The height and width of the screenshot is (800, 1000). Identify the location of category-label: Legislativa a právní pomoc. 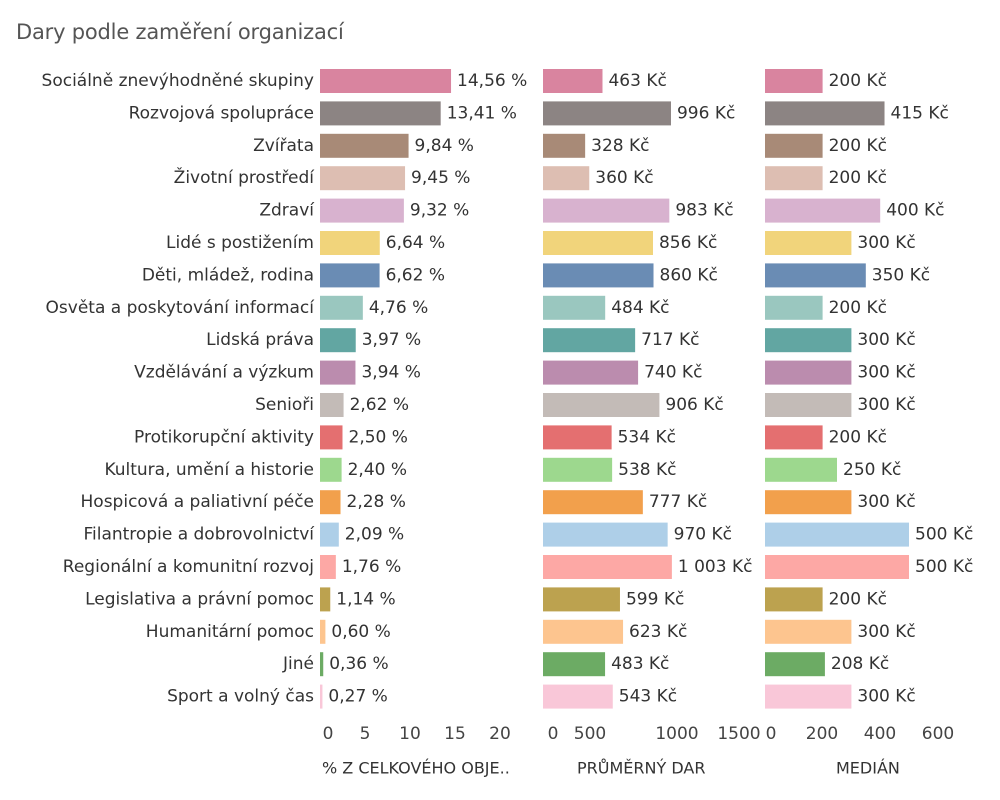
(199, 599).